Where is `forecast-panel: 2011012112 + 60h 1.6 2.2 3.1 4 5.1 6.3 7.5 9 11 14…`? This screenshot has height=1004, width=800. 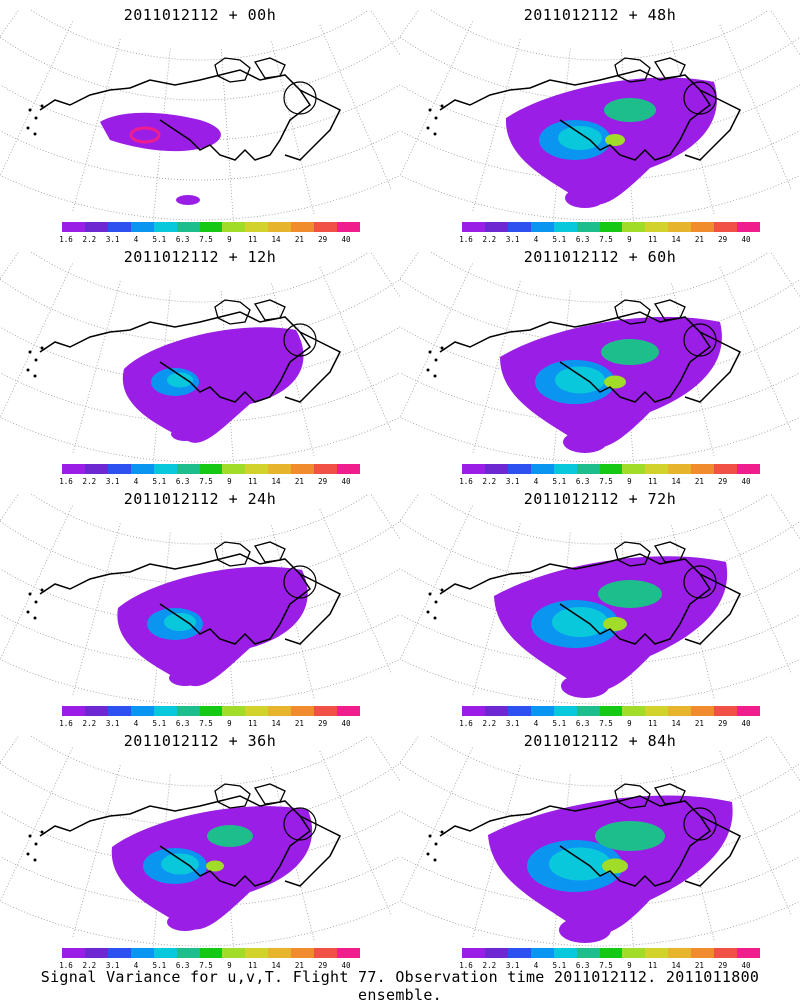 forecast-panel: 2011012112 + 60h 1.6 2.2 3.1 4 5.1 6.3 7.5 9 11 14… is located at coordinates (600, 364).